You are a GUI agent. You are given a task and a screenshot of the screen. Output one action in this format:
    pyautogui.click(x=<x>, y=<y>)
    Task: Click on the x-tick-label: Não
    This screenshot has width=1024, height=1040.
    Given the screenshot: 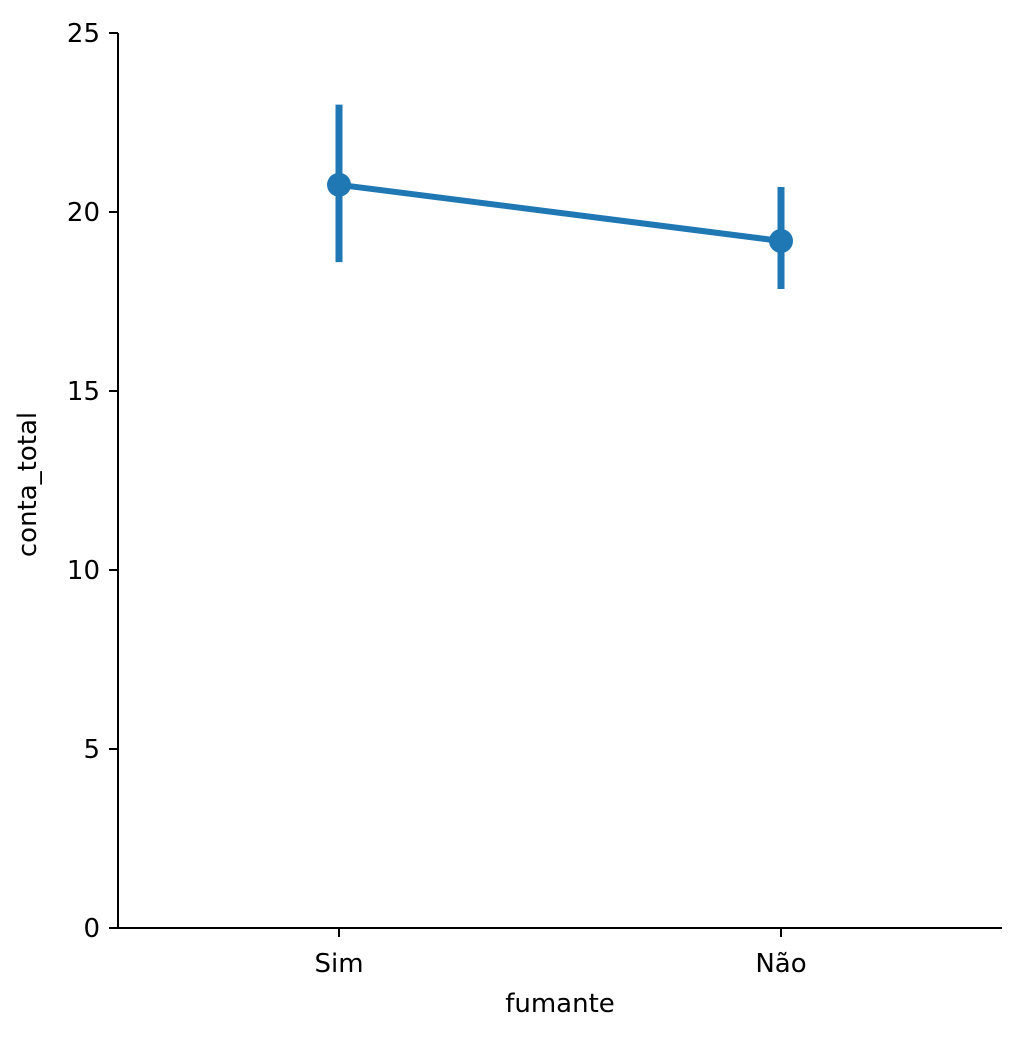 What is the action you would take?
    pyautogui.click(x=780, y=964)
    